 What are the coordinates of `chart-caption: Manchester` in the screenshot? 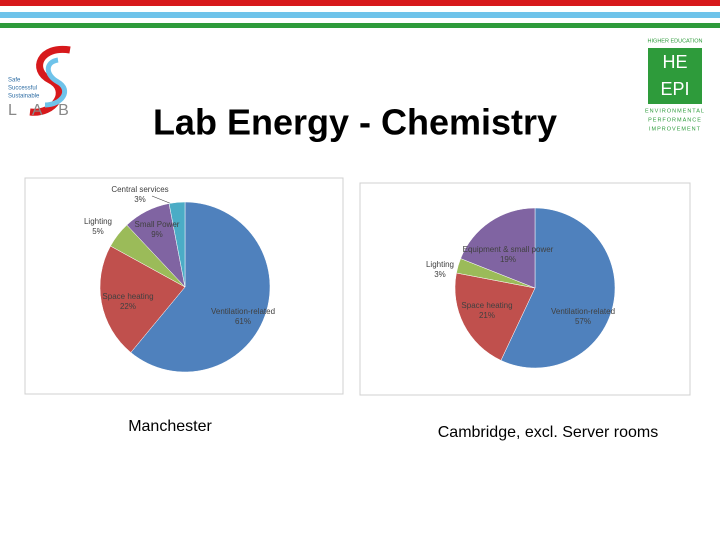 It's located at (170, 426).